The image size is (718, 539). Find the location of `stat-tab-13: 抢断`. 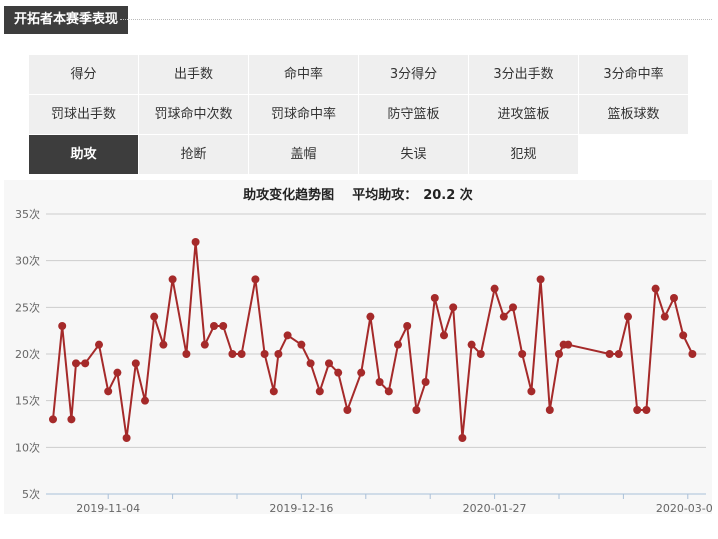

stat-tab-13: 抢断 is located at coordinates (193, 154).